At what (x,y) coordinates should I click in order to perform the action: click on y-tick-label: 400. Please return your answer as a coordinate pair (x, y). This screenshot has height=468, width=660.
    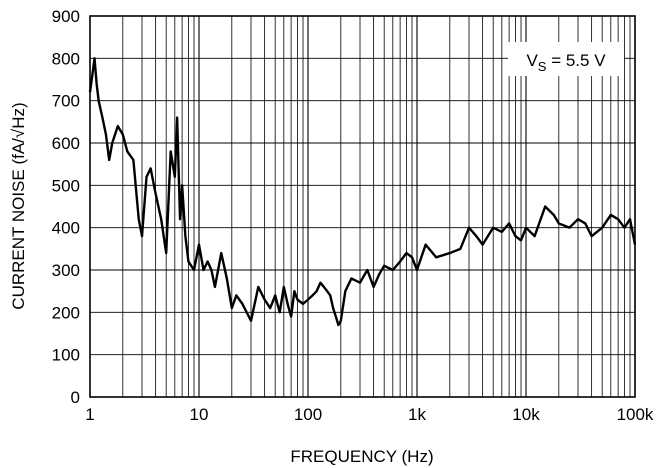
    Looking at the image, I should click on (66, 228).